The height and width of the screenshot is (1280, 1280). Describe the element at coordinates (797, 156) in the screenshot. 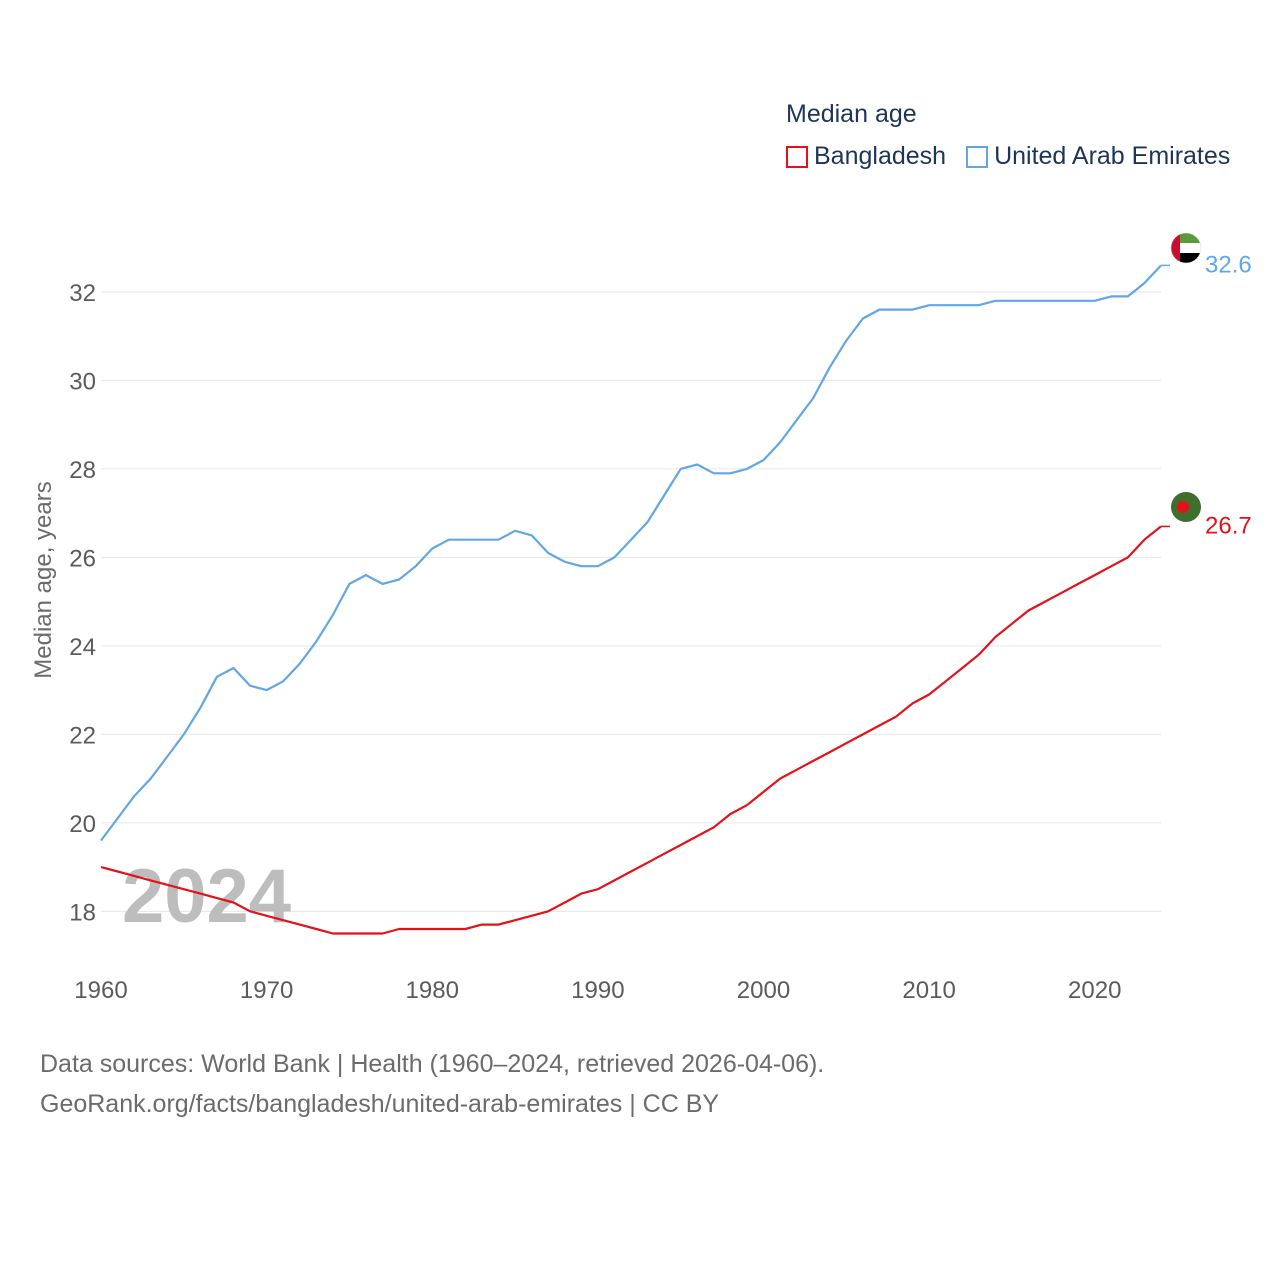

I see `legend-swatch-bangladesh` at that location.